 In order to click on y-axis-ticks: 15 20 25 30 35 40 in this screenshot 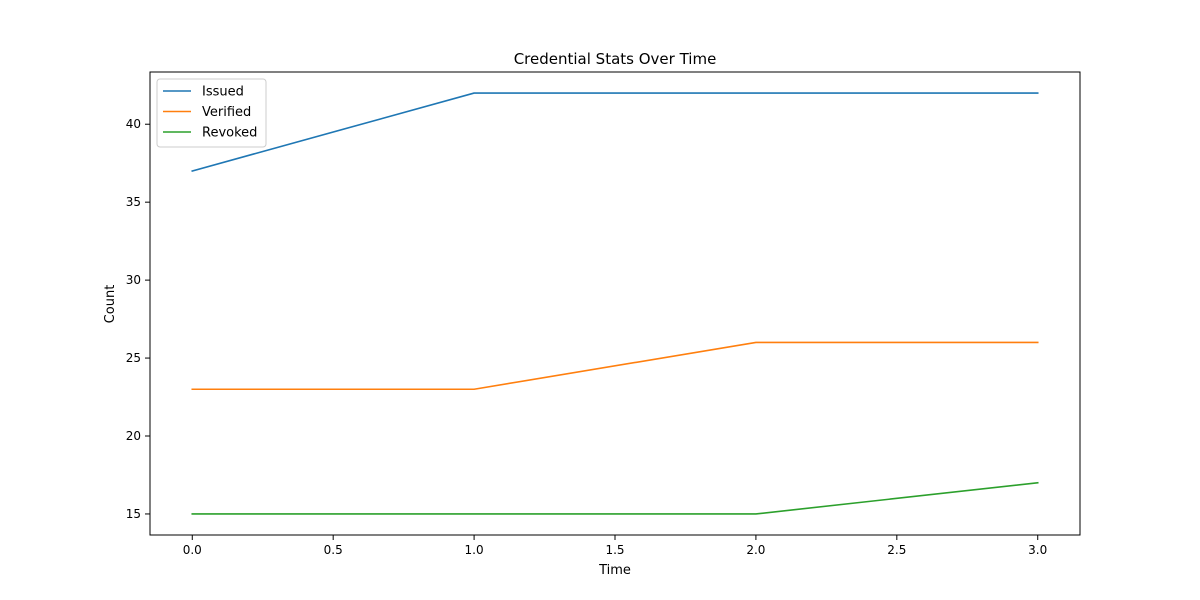, I will do `click(138, 319)`.